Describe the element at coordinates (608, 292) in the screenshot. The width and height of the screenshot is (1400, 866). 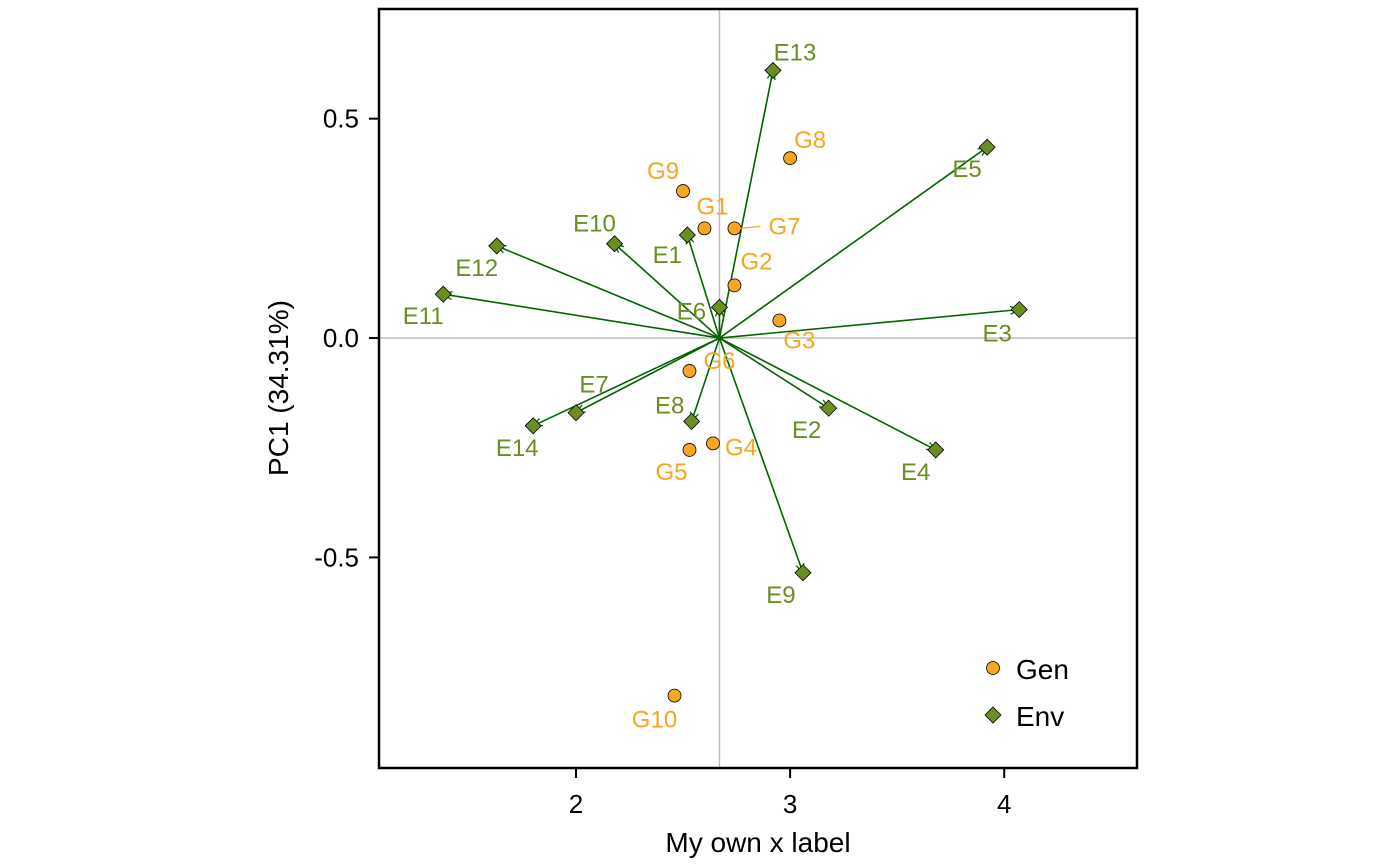
I see `vector-e12` at that location.